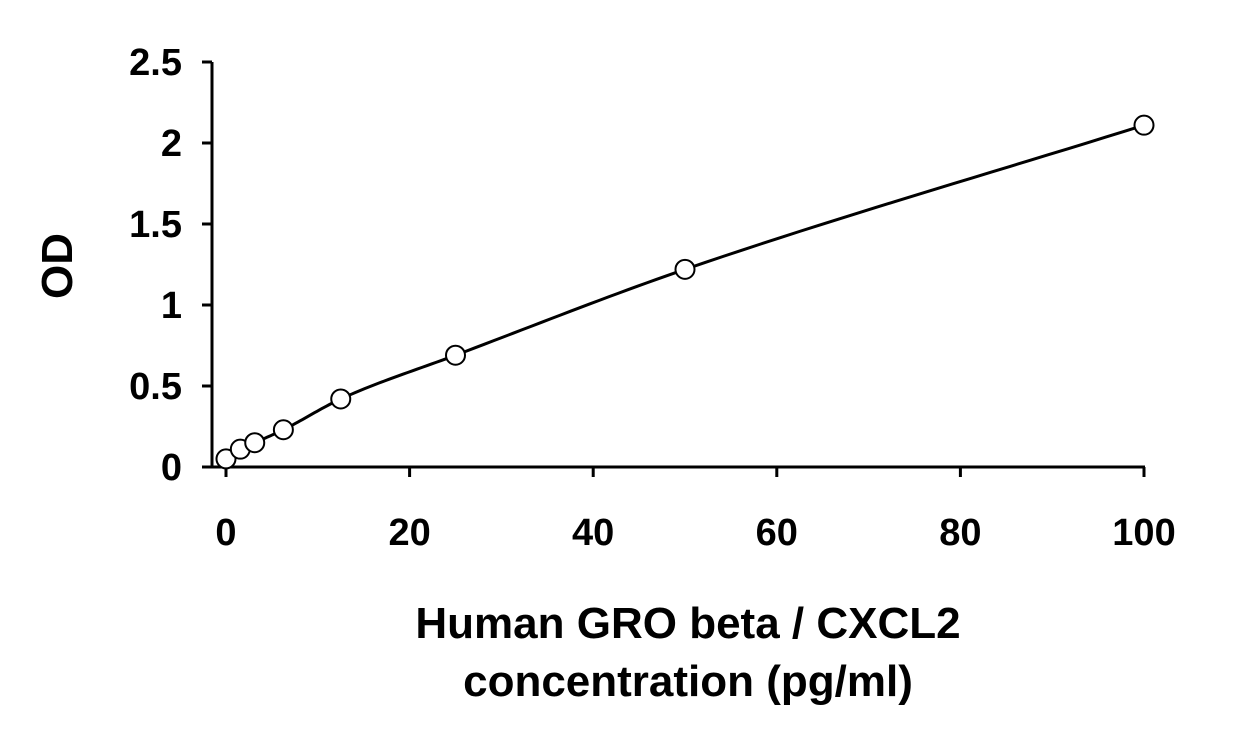 This screenshot has height=745, width=1233. Describe the element at coordinates (155, 225) in the screenshot. I see `y-tick-label: 1.5` at that location.